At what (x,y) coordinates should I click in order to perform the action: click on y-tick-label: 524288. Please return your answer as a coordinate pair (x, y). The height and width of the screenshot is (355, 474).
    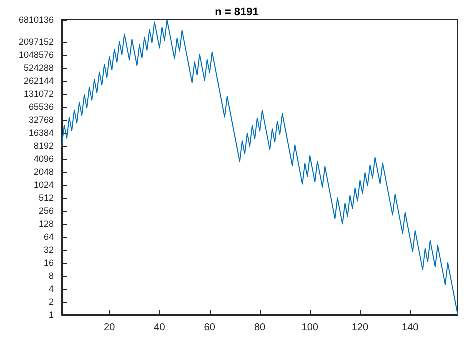
    Looking at the image, I should click on (39, 68).